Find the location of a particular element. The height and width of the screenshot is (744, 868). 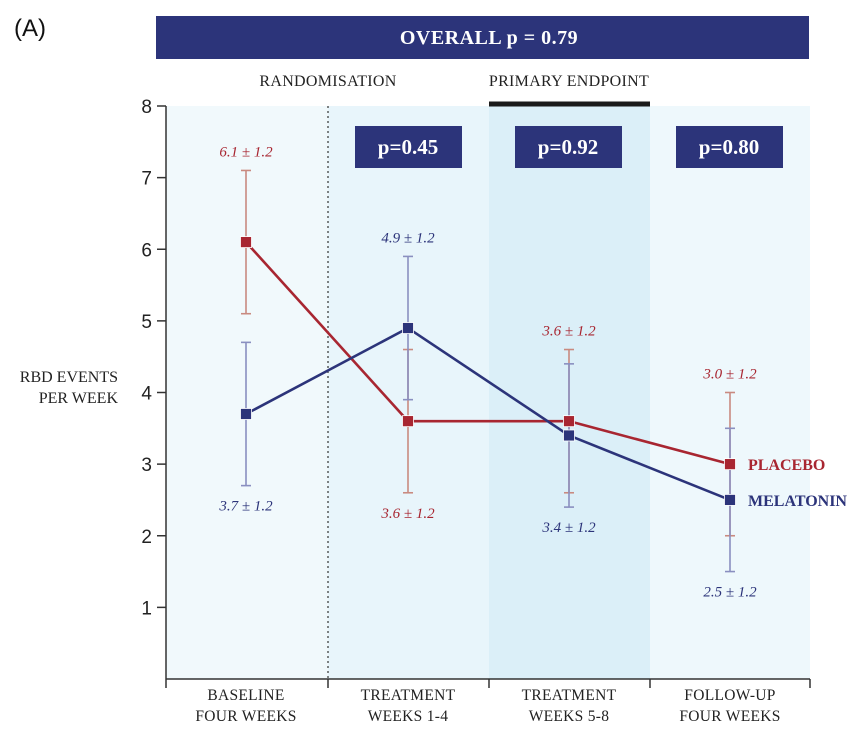

x-tick-label: BASELINE is located at coordinates (245, 695).